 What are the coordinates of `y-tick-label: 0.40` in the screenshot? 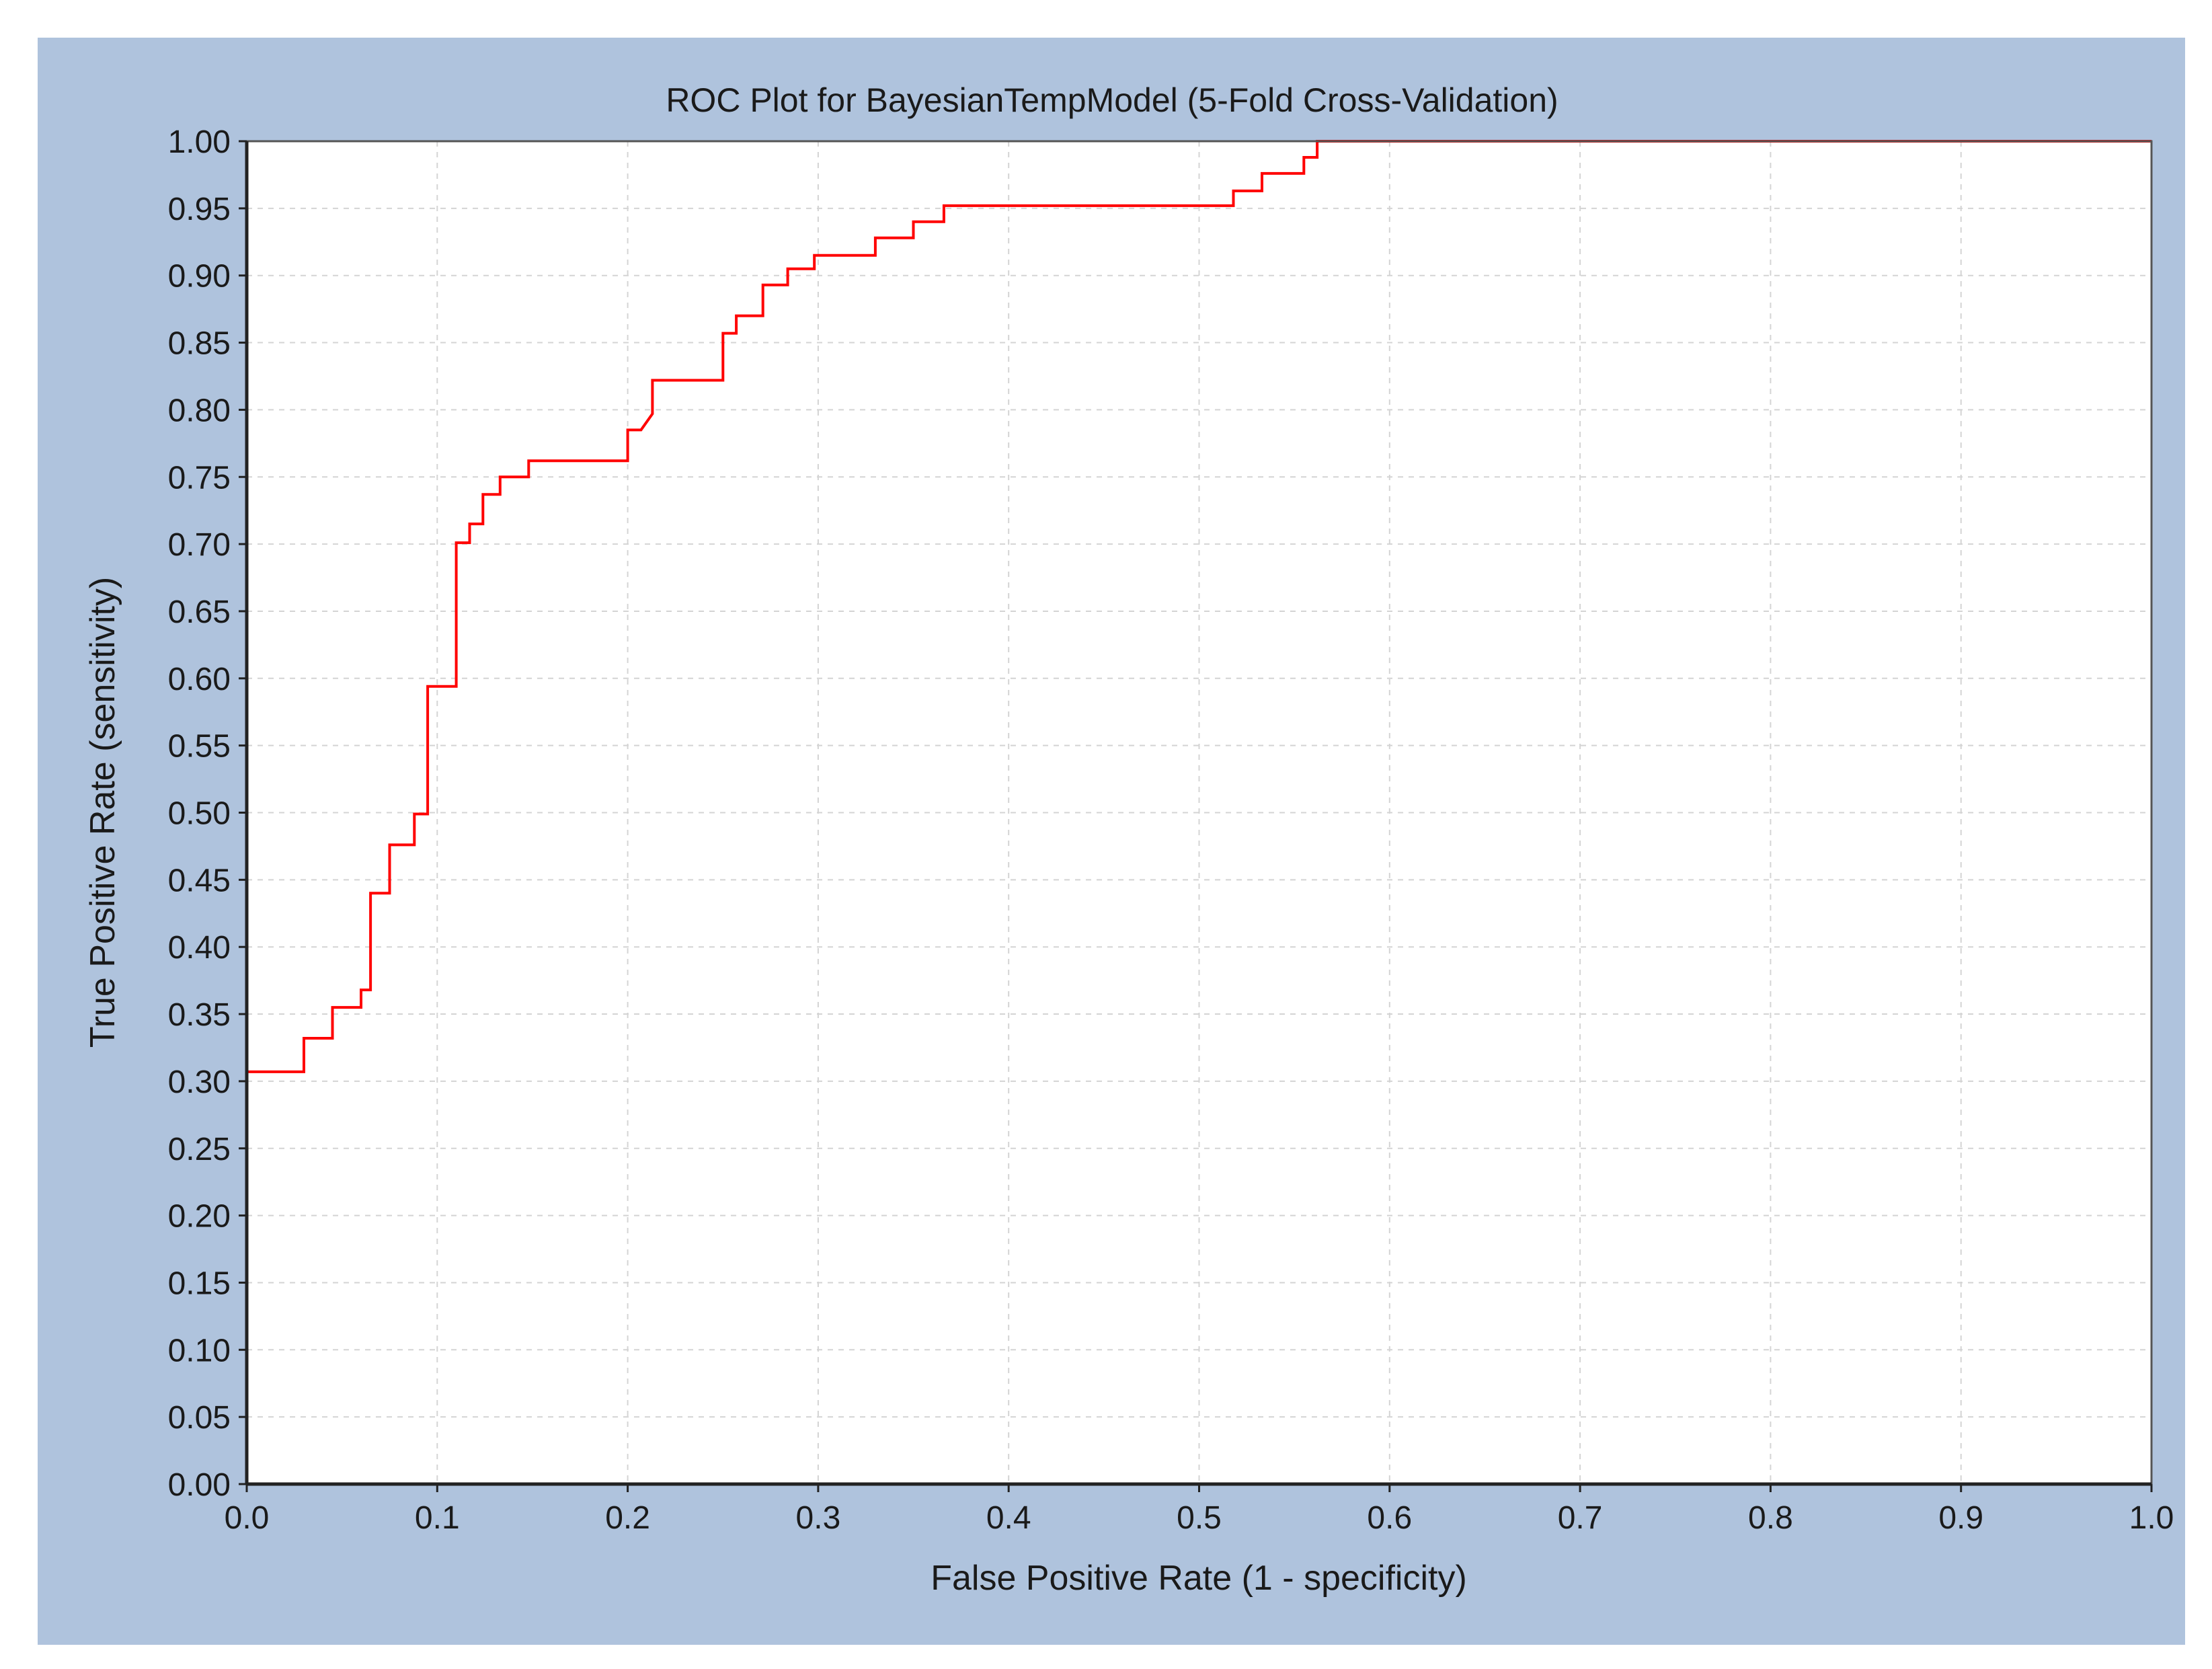 It's located at (199, 948).